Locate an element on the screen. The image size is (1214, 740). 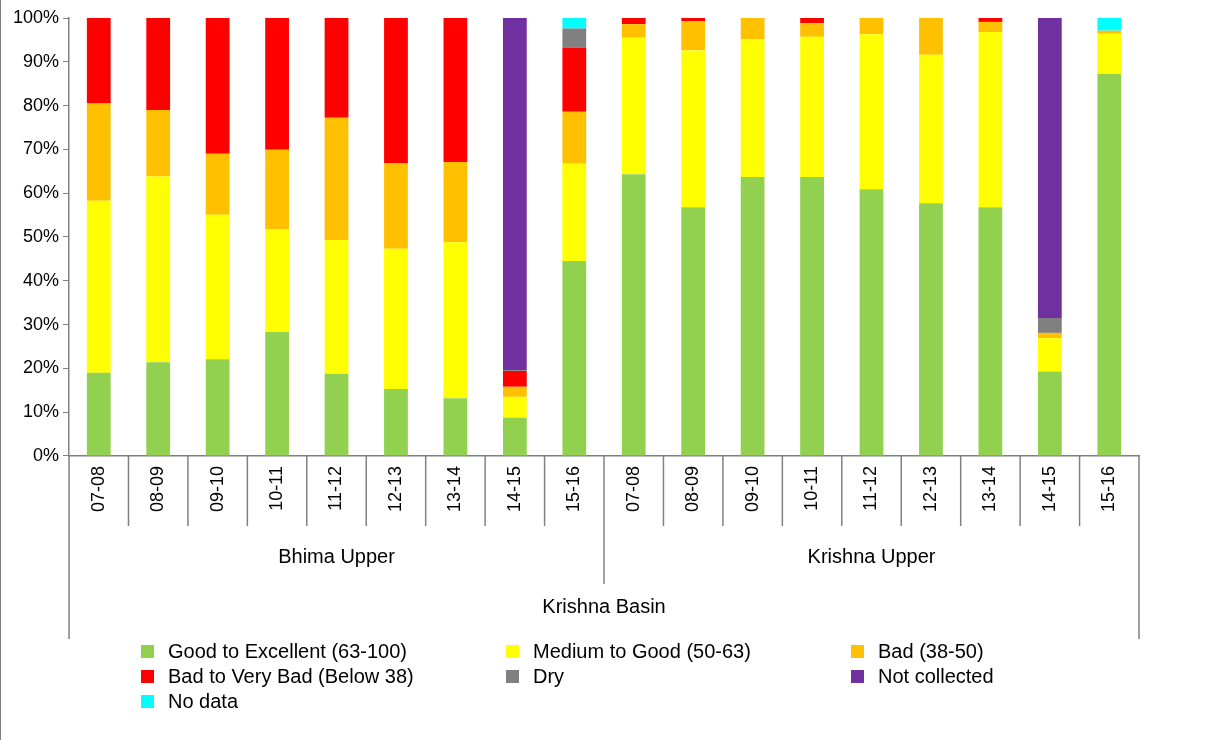
y-tick-label: 70% is located at coordinates (41, 148).